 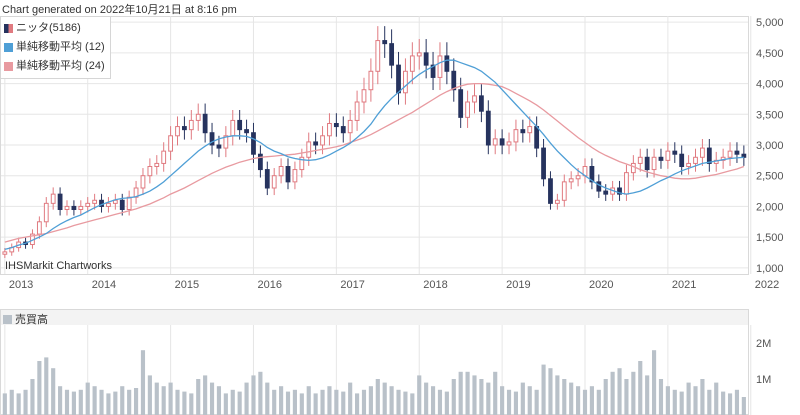 I want to click on legend-label-ma12: 単純移動平均 (12), so click(x=60, y=47).